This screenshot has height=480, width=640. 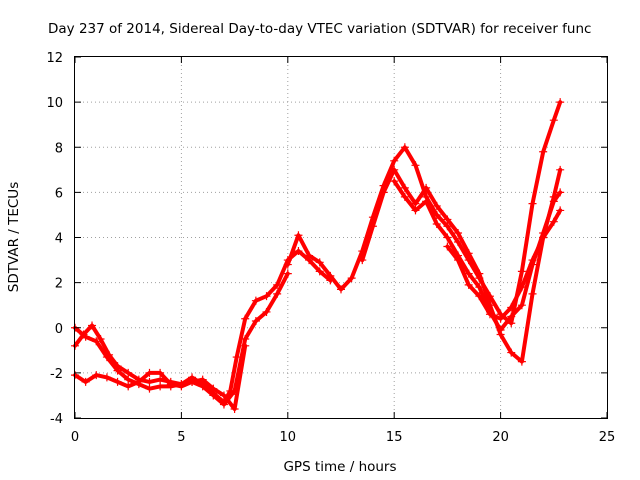 I want to click on y-axis-title: SDTVAR / TECUs, so click(x=14, y=237).